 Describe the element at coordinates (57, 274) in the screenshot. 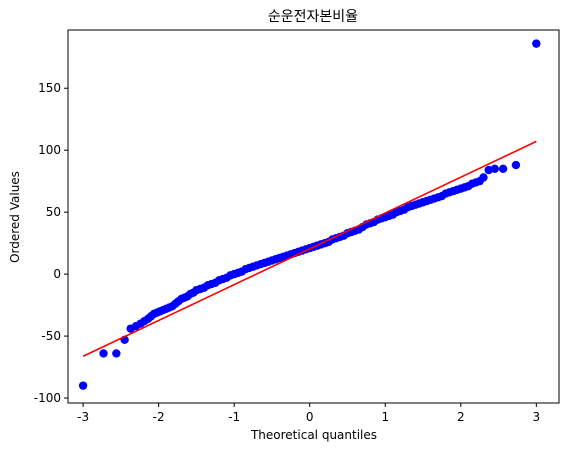

I see `y-tick-label: 0` at that location.